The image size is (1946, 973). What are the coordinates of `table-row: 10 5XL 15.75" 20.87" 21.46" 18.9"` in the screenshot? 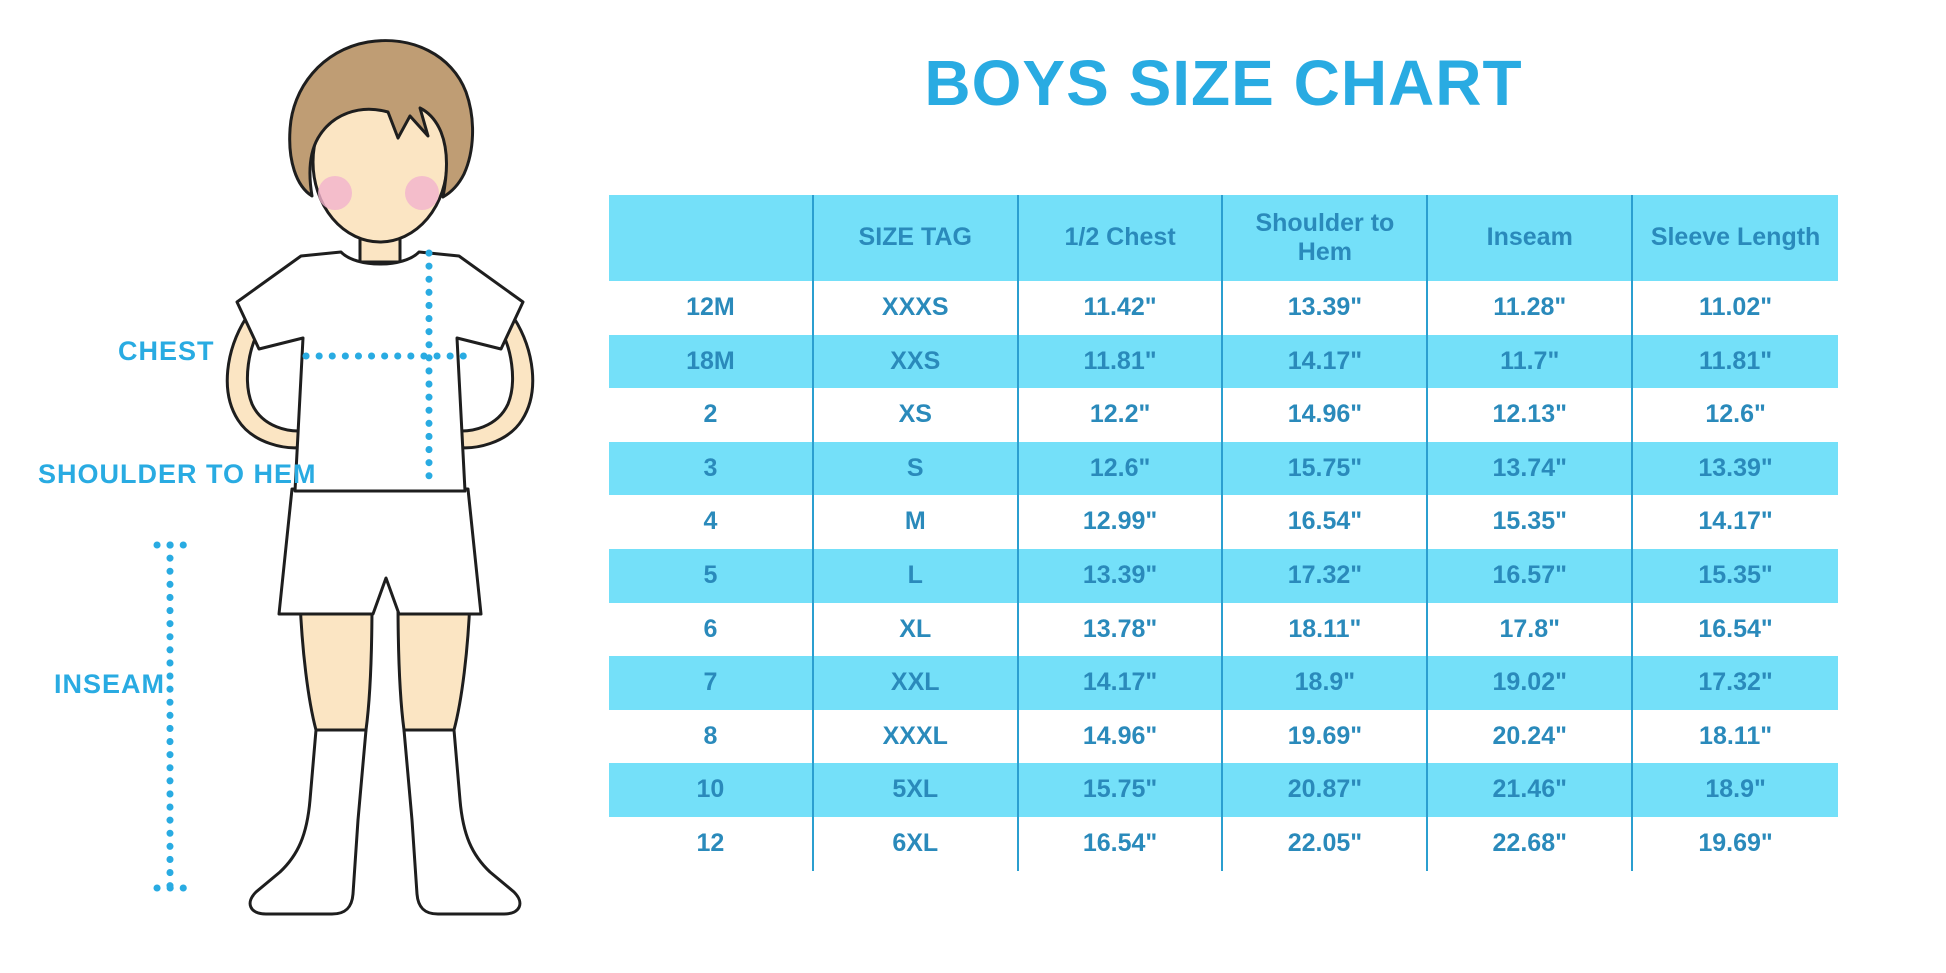 It's located at (1223, 790).